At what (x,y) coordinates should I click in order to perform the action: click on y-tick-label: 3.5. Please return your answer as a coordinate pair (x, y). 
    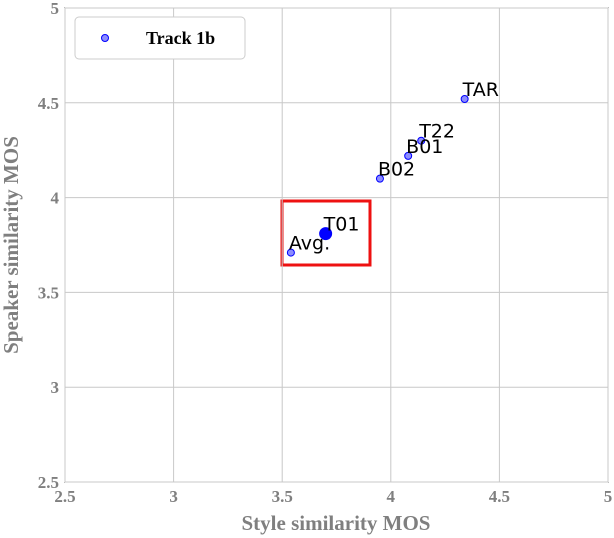
    Looking at the image, I should click on (48, 292).